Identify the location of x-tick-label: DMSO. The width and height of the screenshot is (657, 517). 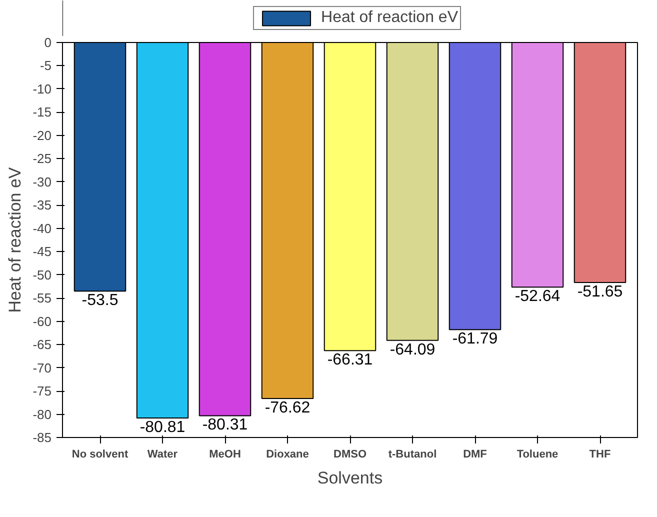
(350, 454).